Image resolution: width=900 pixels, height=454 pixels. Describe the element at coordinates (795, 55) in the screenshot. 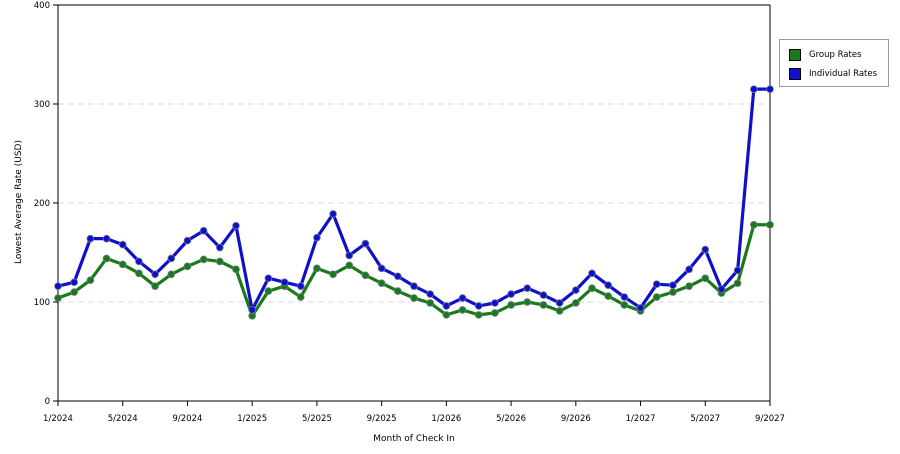

I see `legend-swatch-group-rates` at that location.